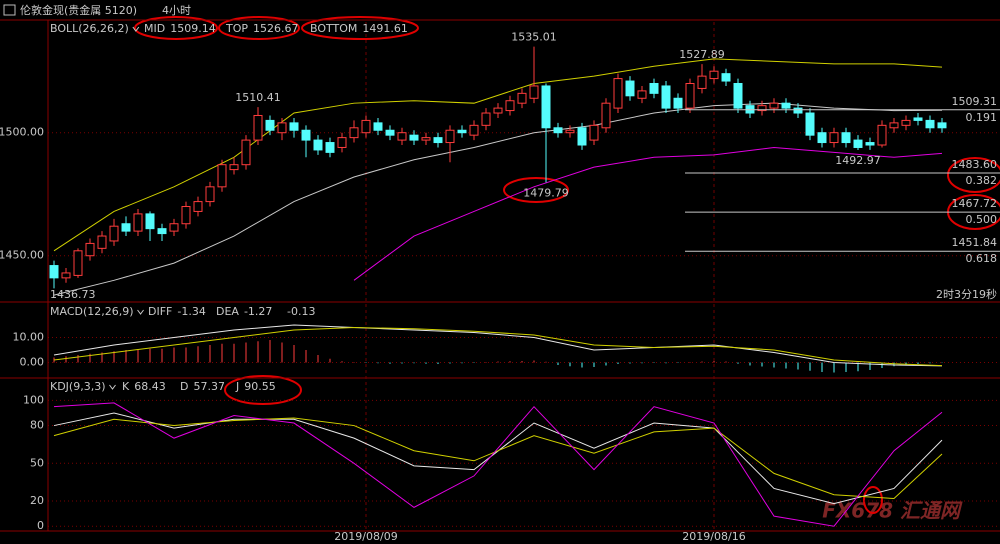  I want to click on series-name: D, so click(184, 386).